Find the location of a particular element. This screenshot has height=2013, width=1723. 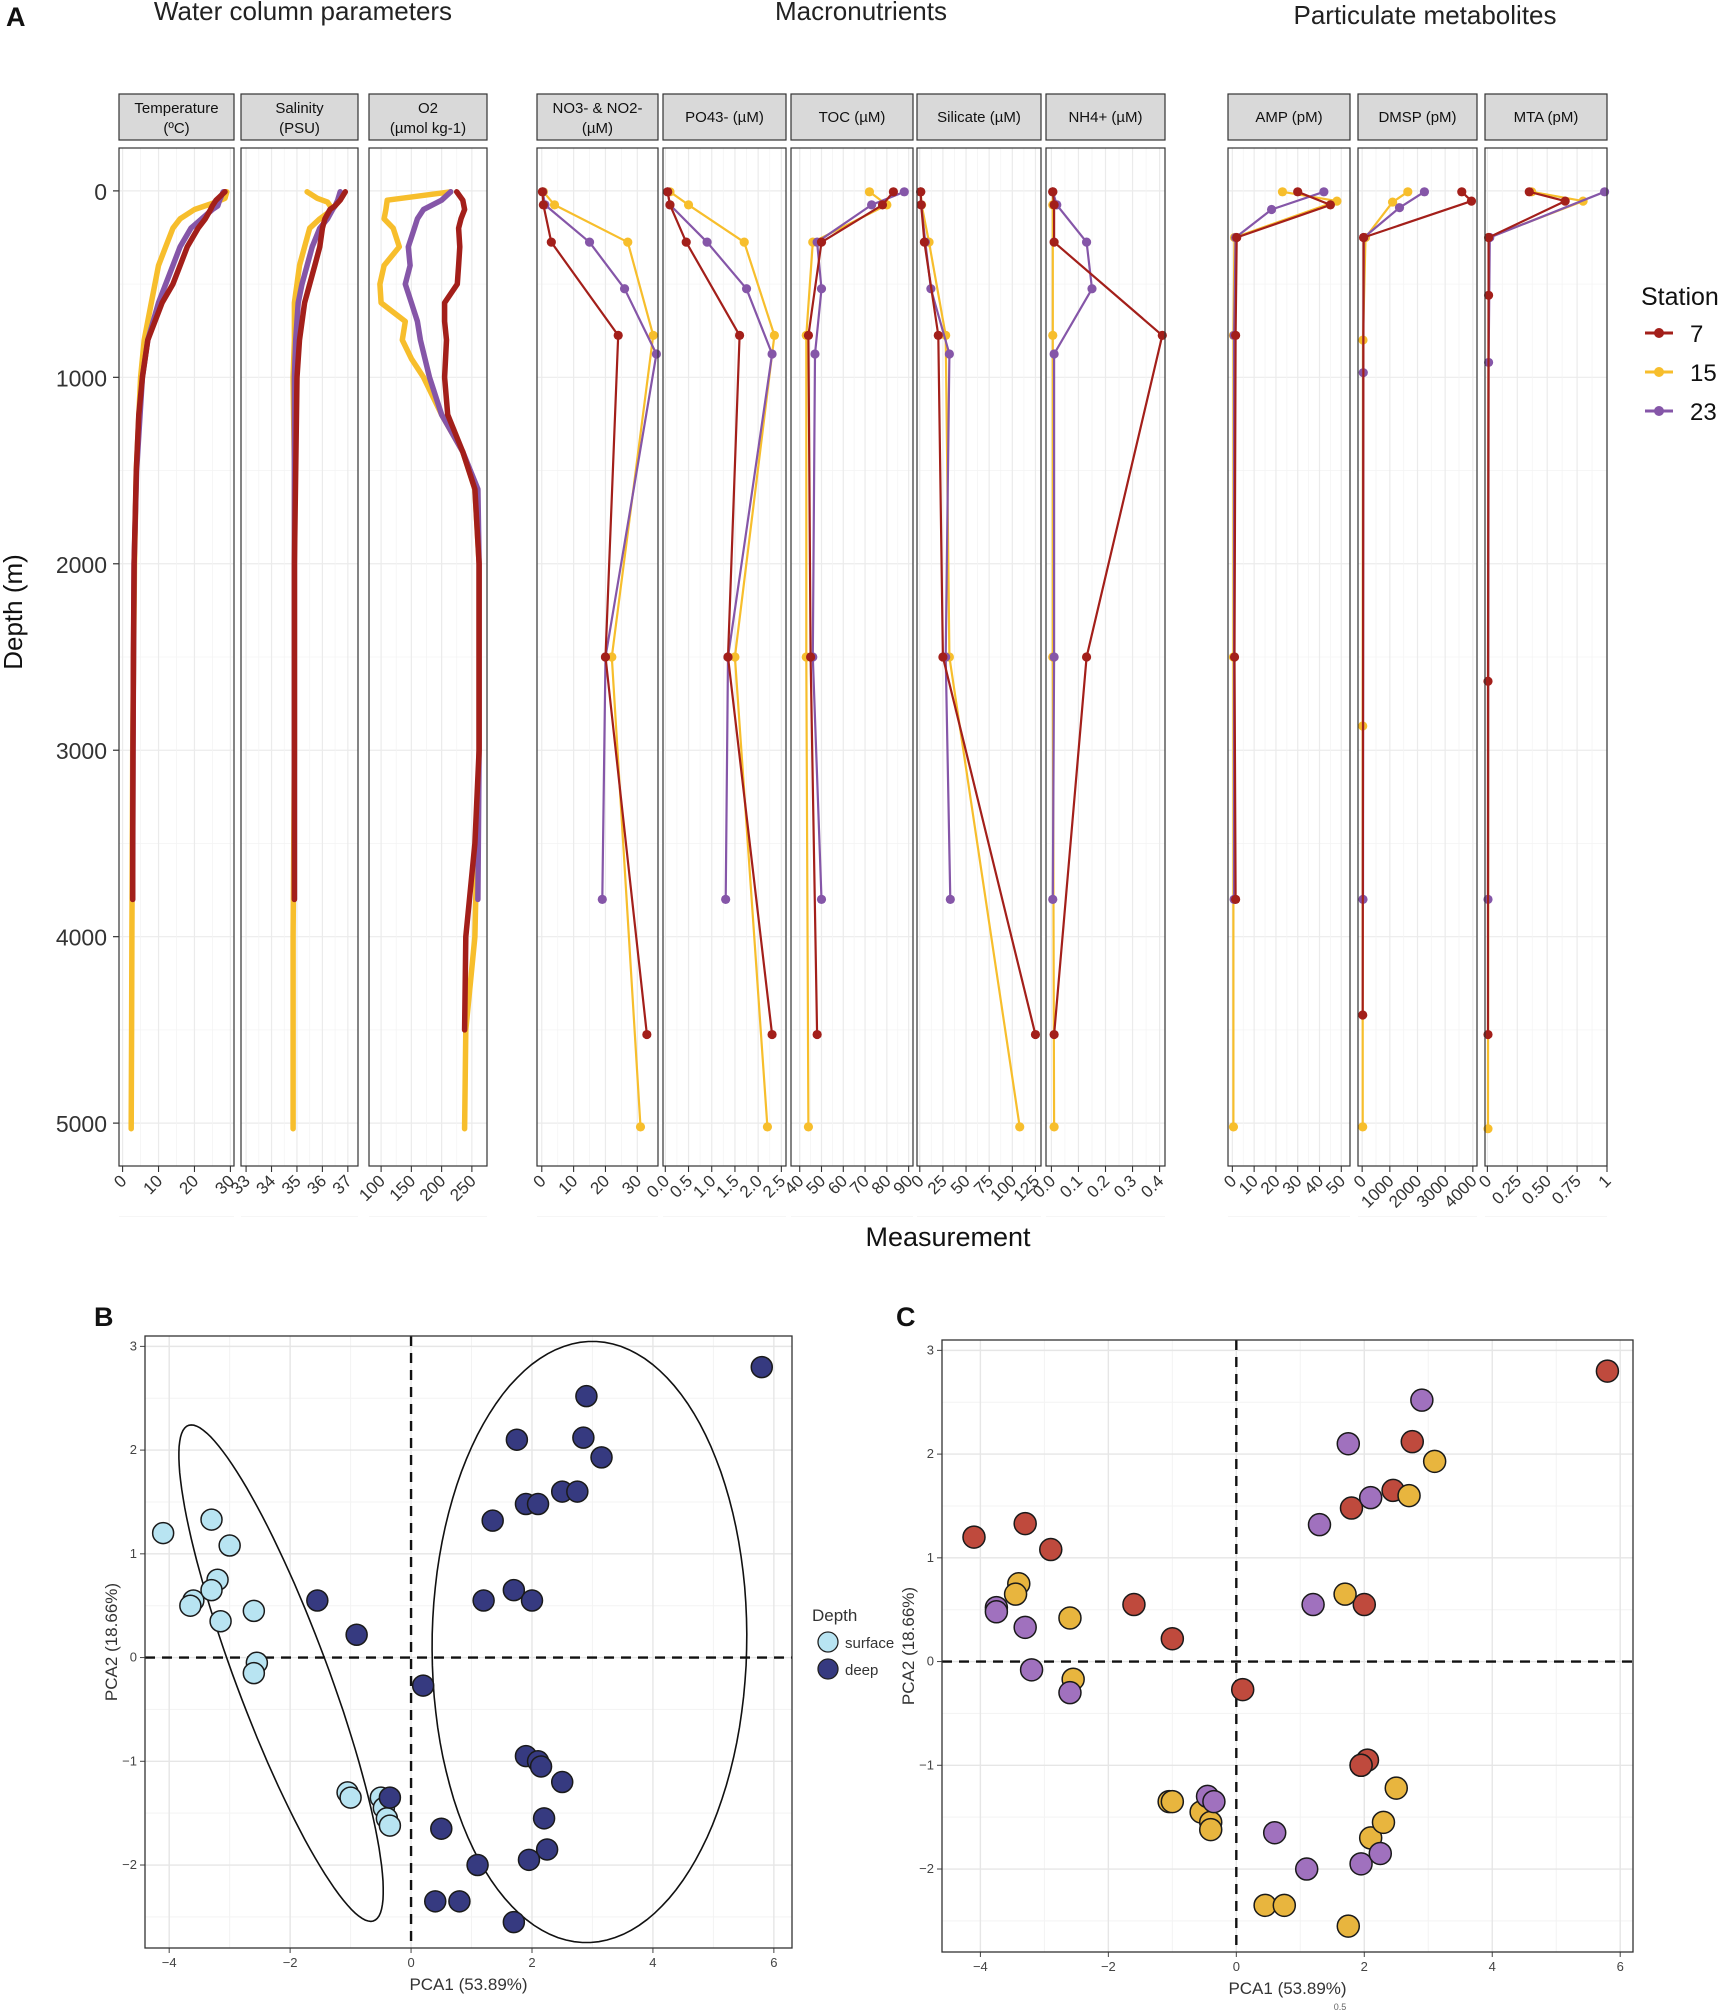

station-15-key-point is located at coordinates (1659, 372).